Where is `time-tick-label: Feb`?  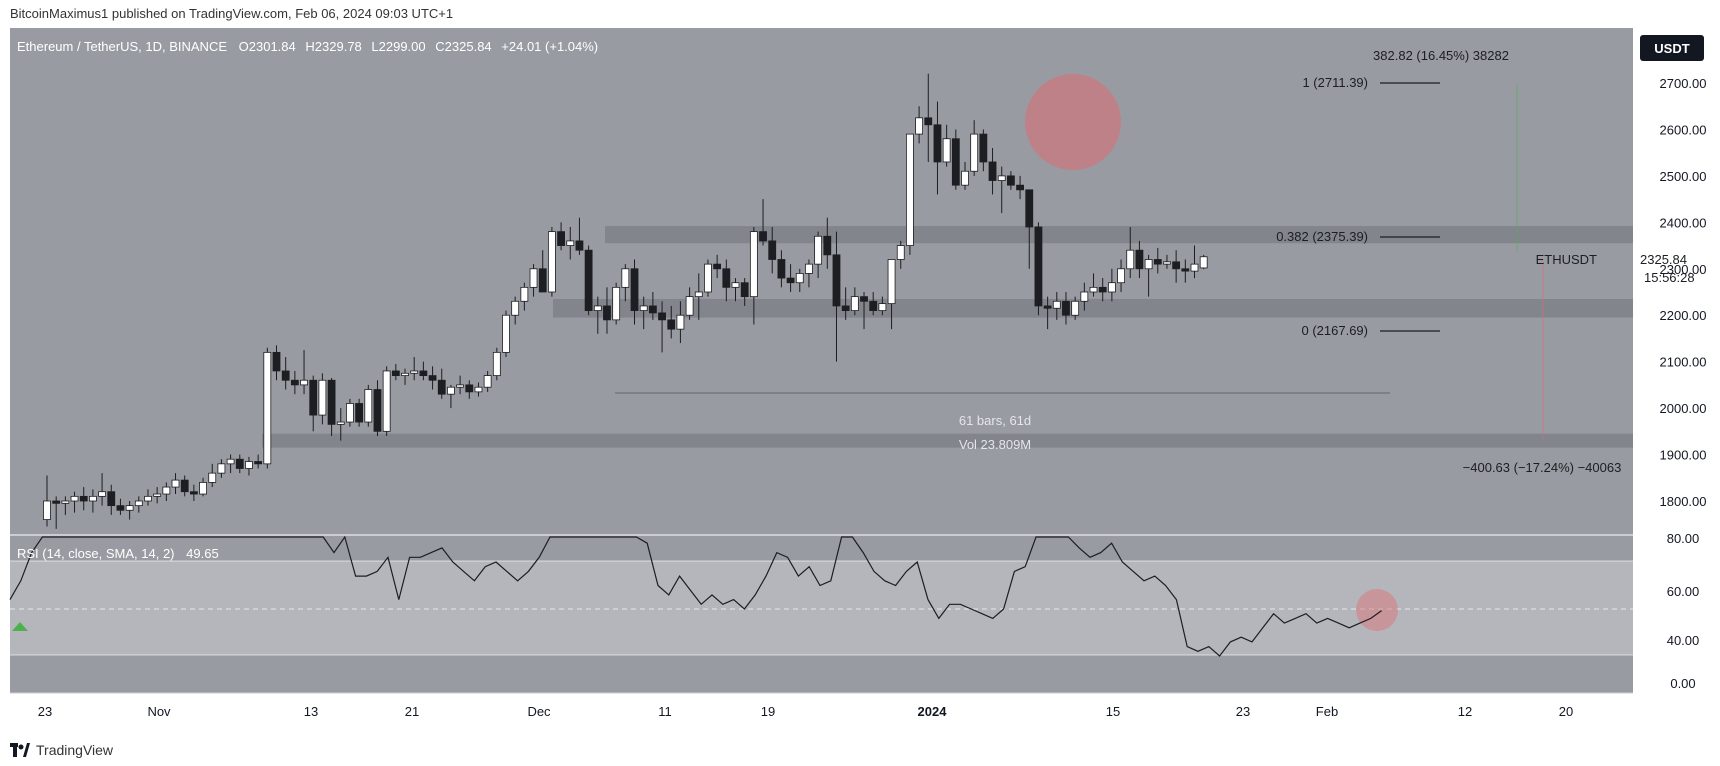 time-tick-label: Feb is located at coordinates (1327, 711).